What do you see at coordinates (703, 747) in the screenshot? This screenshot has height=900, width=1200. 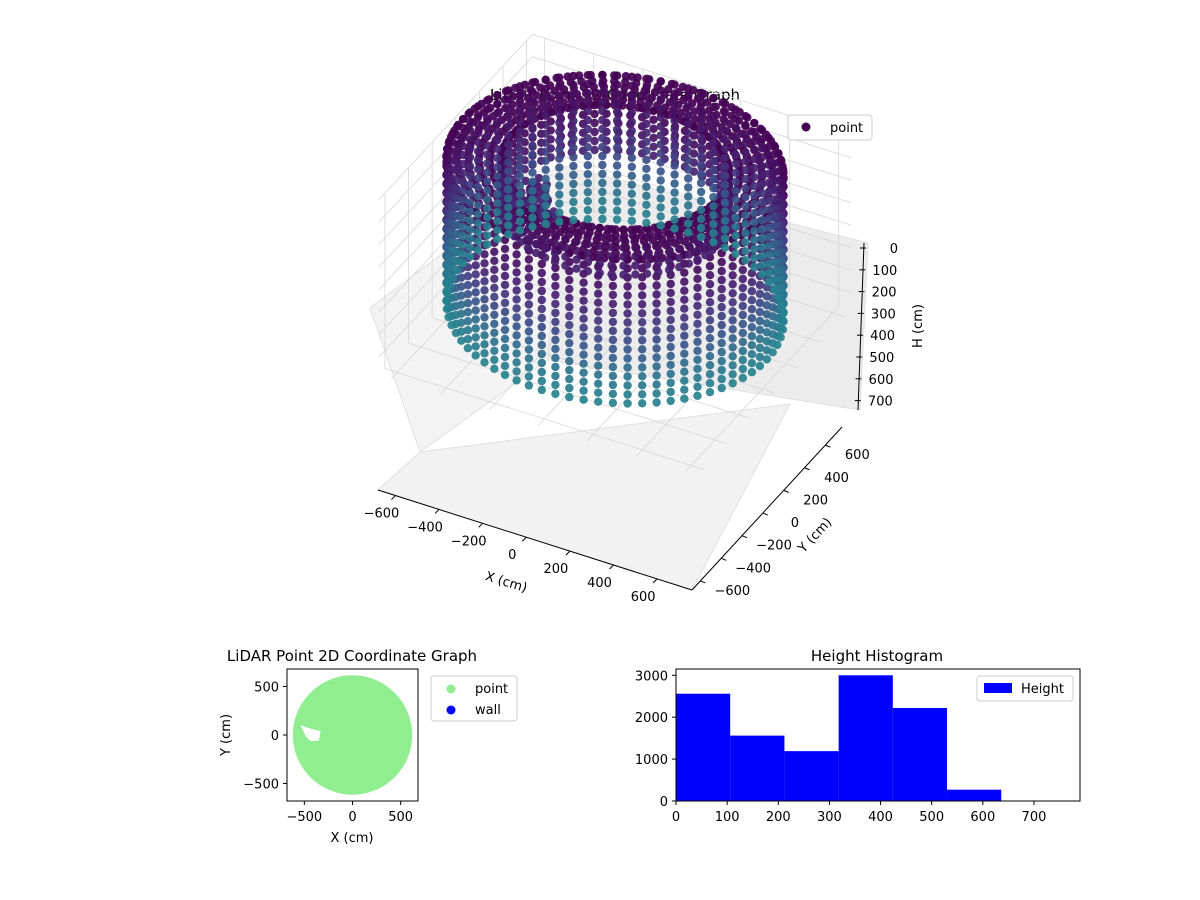 I see `histogram-bar` at bounding box center [703, 747].